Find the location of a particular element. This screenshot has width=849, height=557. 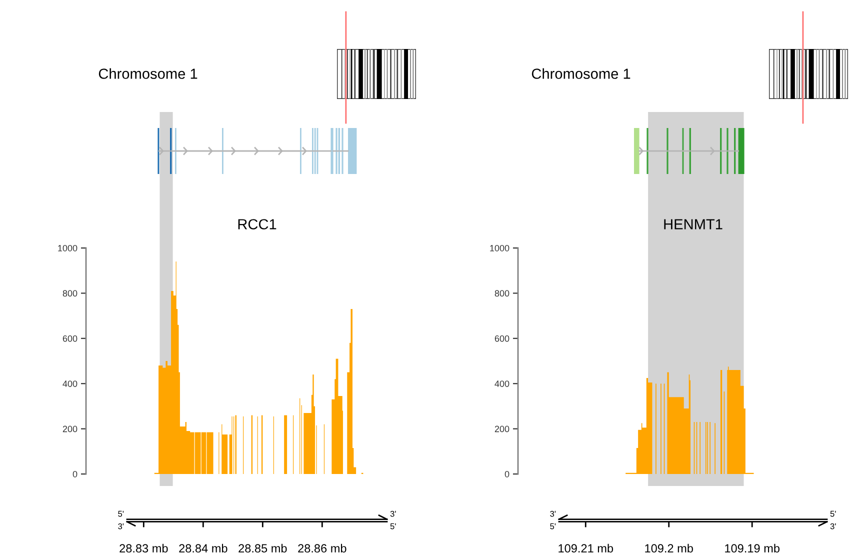

x-tick-label: 109.19 mb is located at coordinates (752, 548).